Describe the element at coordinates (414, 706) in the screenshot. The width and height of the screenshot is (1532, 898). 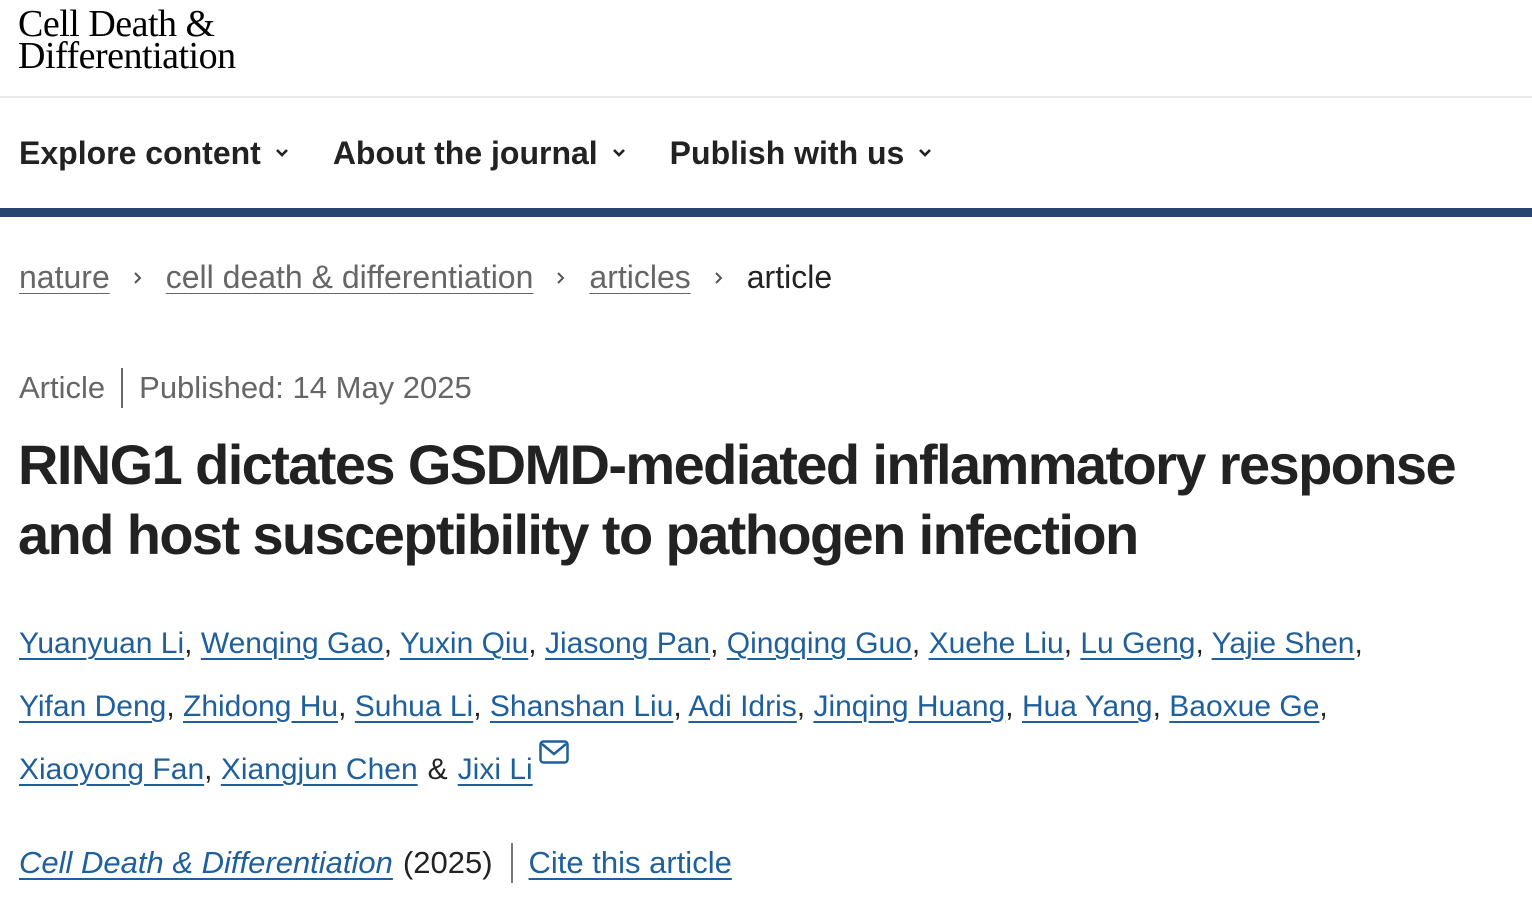
I see `author-link: Suhua Li` at that location.